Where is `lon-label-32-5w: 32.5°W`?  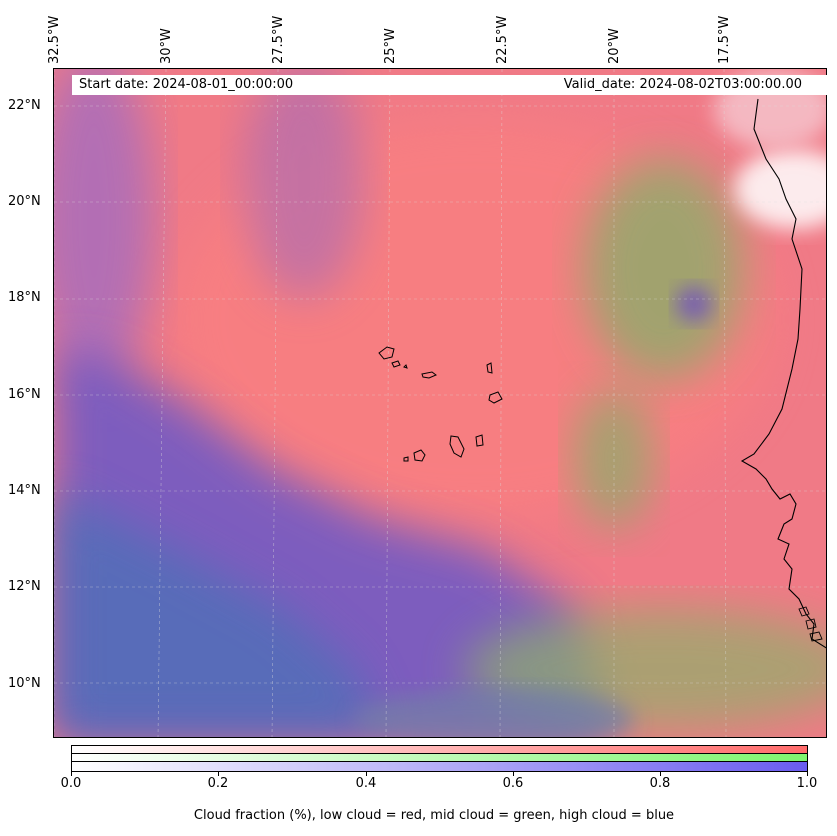 lon-label-32-5w: 32.5°W is located at coordinates (54, 39).